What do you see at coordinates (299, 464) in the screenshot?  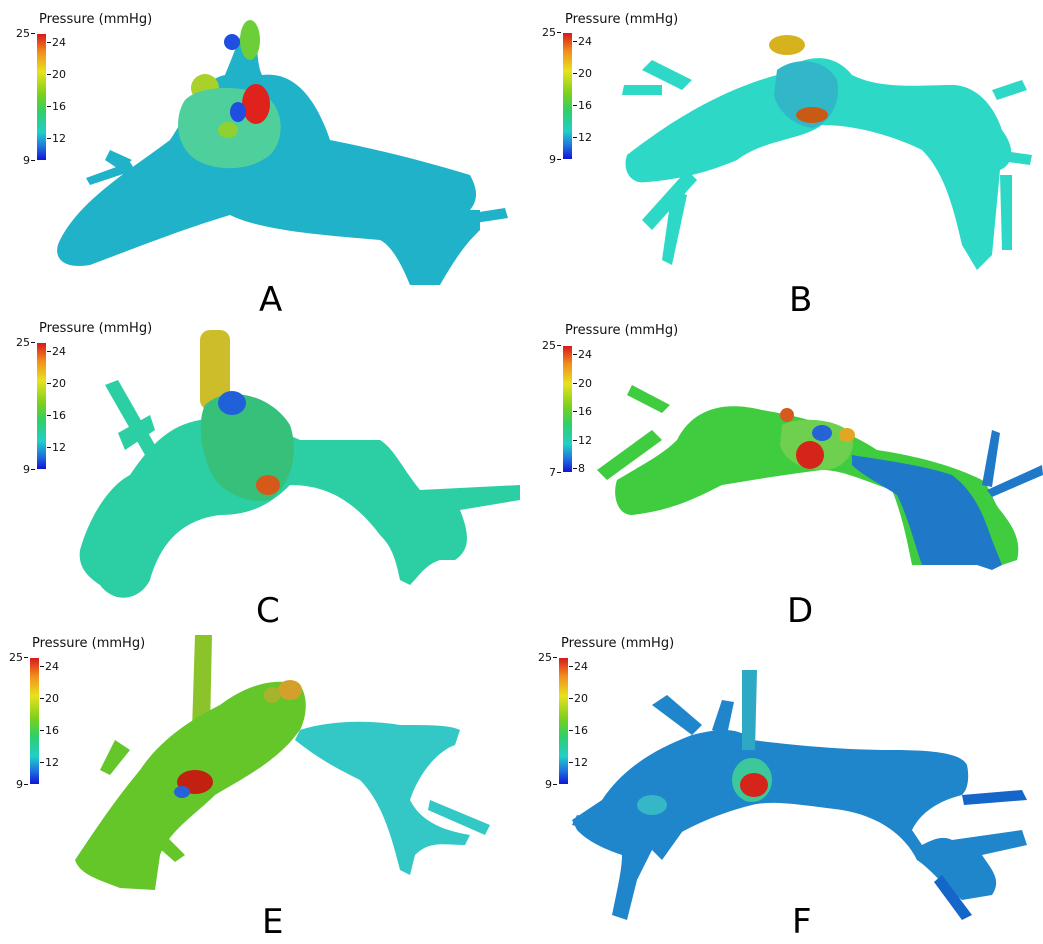 I see `vessel-model-c` at bounding box center [299, 464].